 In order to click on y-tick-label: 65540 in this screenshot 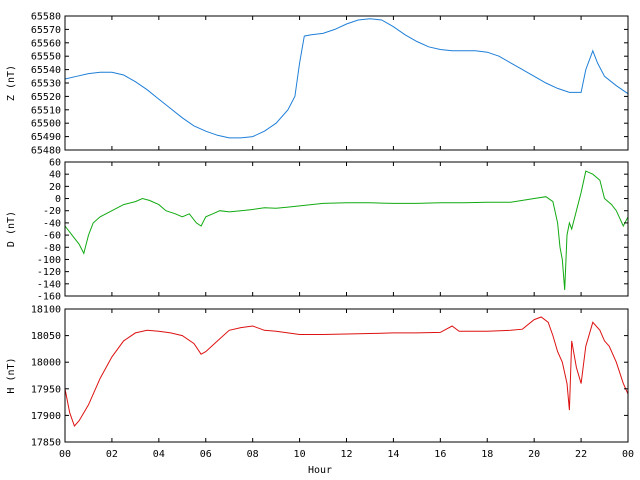, I will do `click(46, 70)`.